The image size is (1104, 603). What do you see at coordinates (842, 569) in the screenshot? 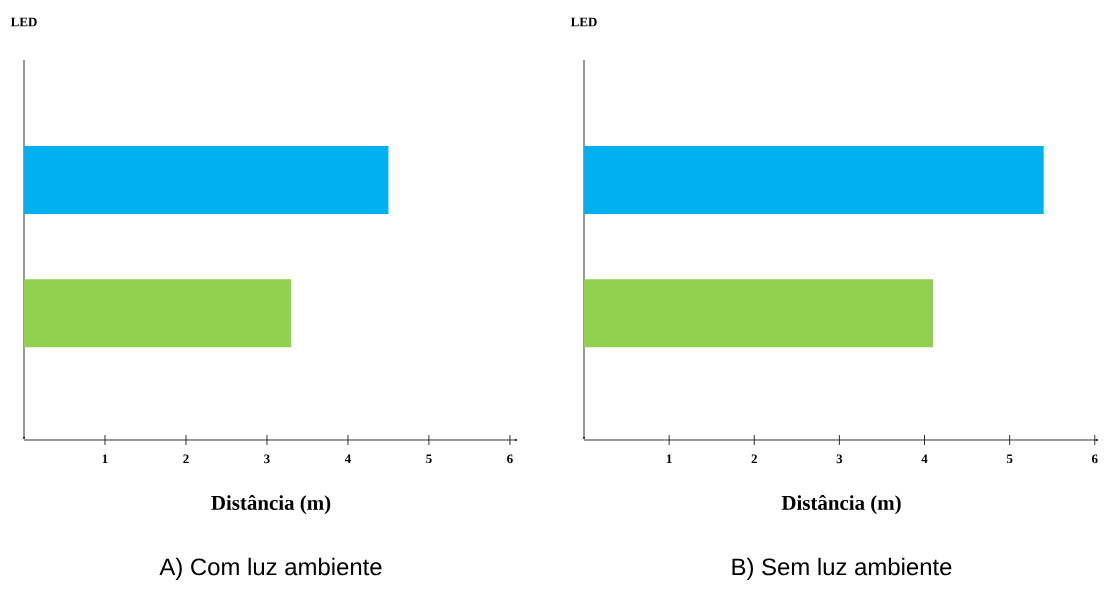
I see `text: B) Sem luz ambiente` at bounding box center [842, 569].